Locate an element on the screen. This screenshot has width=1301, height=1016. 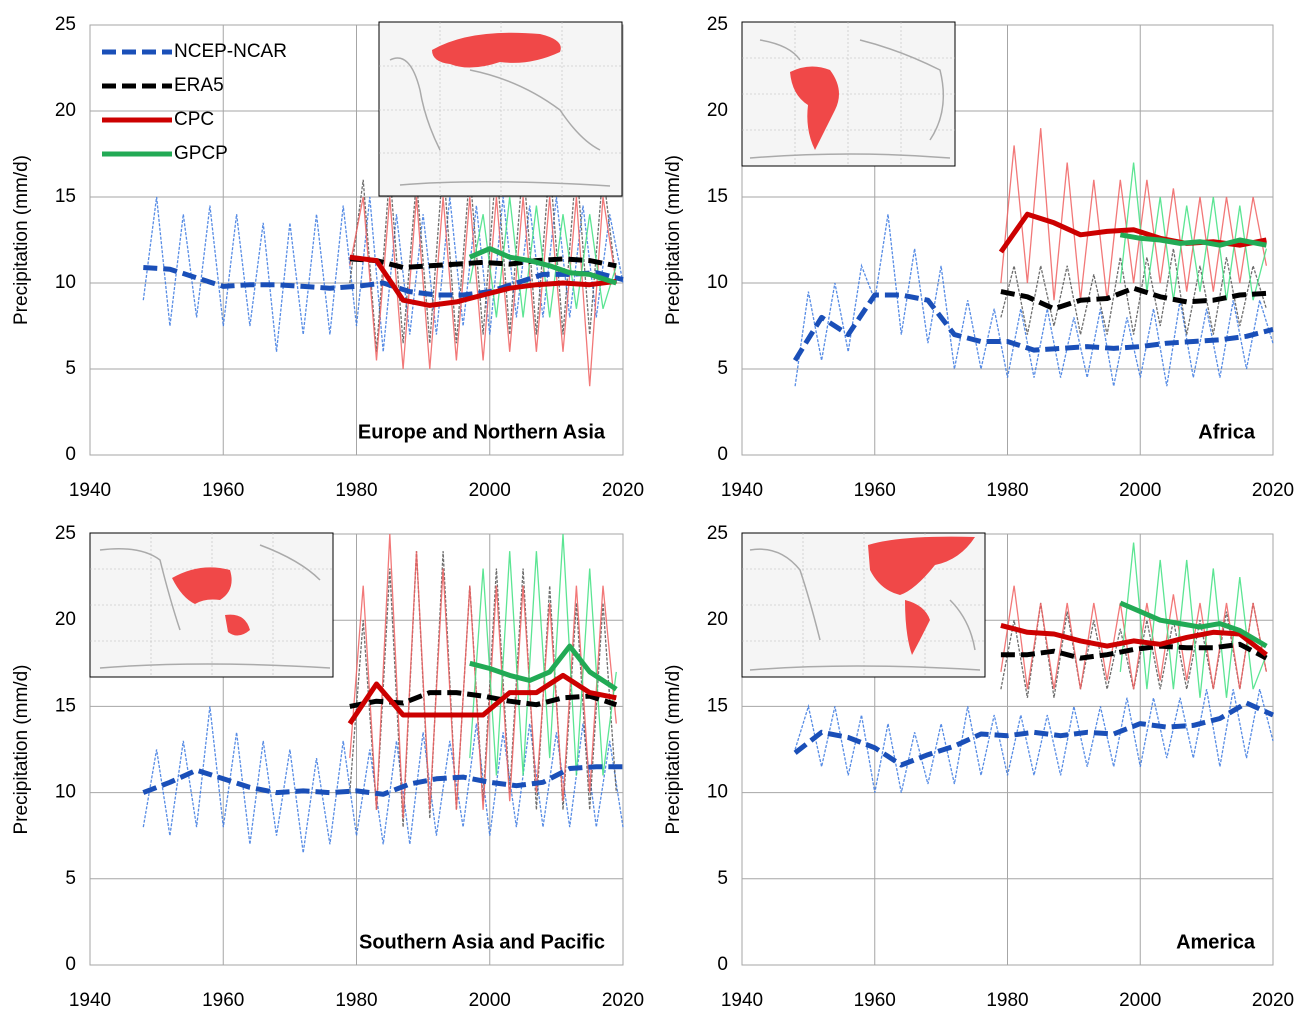
legend-label: GPCP is located at coordinates (201, 153).